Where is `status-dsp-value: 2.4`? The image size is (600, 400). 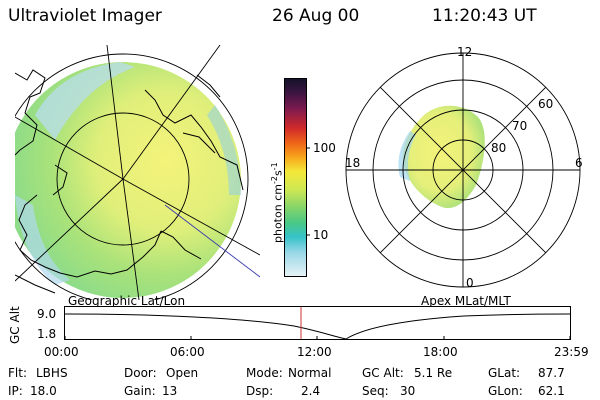
status-dsp-value: 2.4 is located at coordinates (311, 391).